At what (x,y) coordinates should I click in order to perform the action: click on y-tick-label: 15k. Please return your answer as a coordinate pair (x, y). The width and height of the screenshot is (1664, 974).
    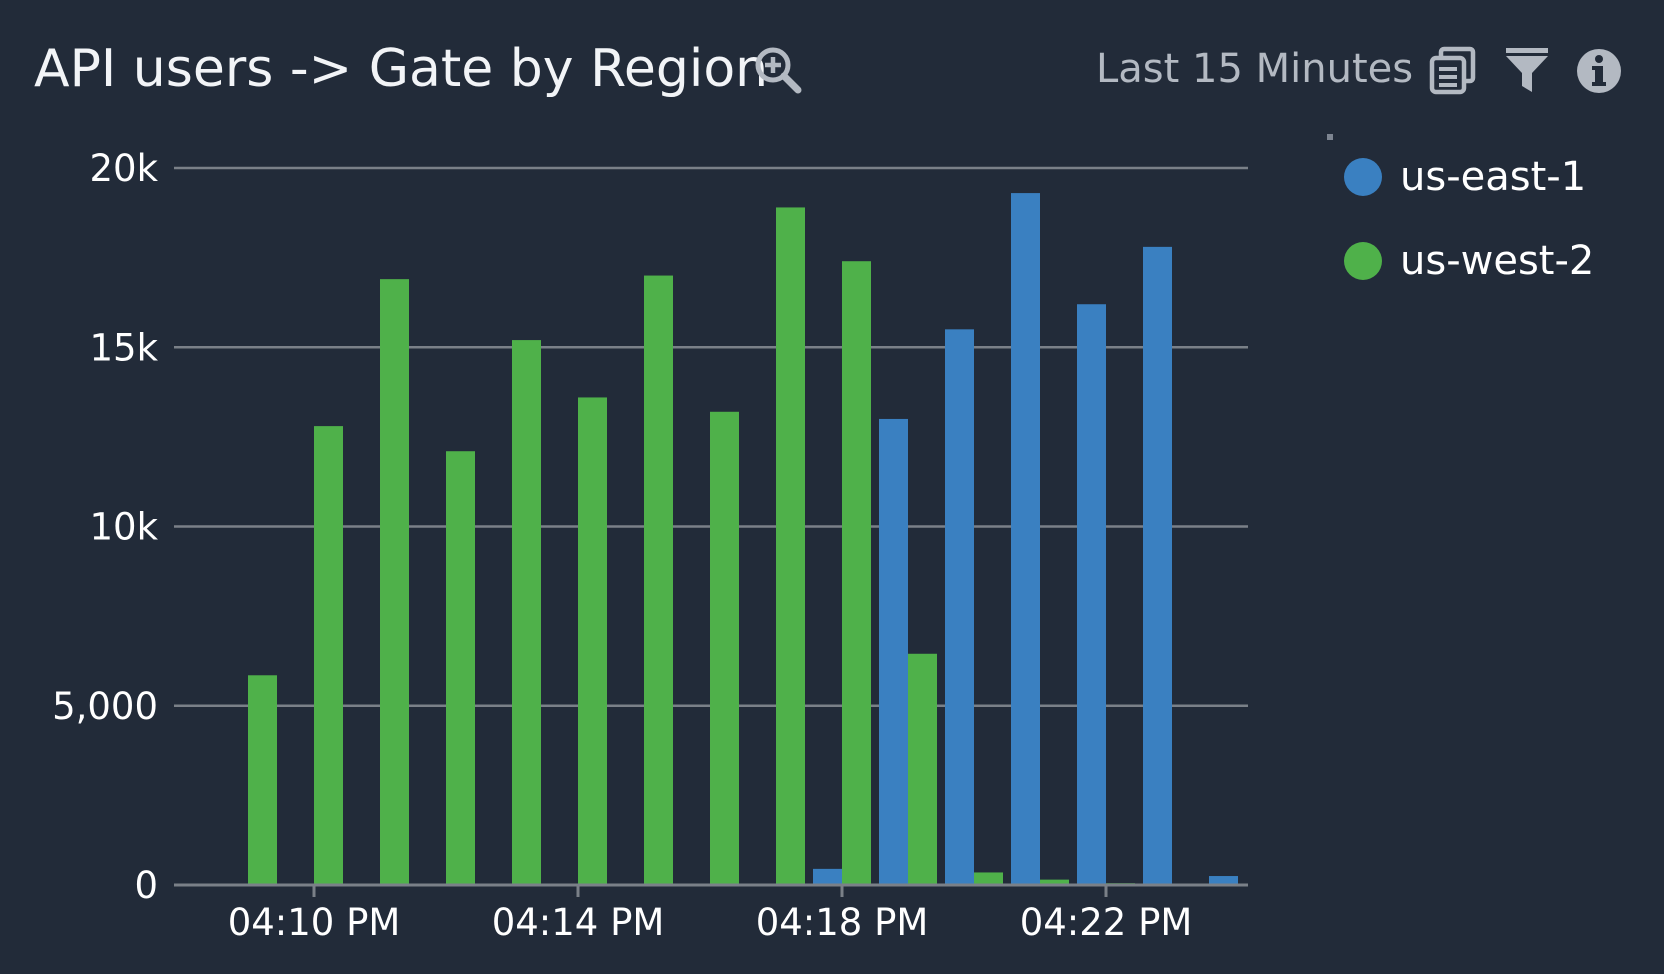
    Looking at the image, I should click on (123, 347).